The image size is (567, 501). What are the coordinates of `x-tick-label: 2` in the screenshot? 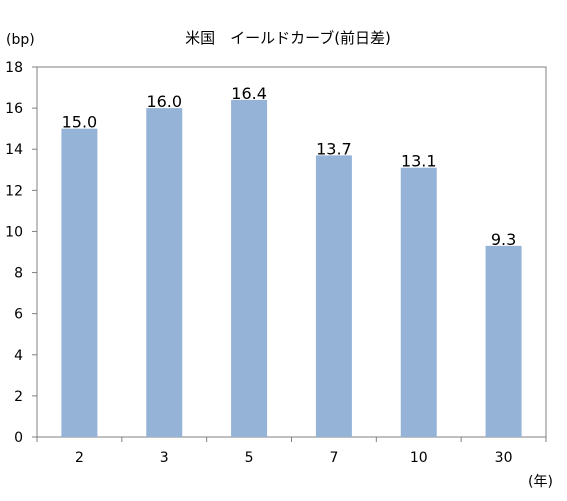 It's located at (79, 458).